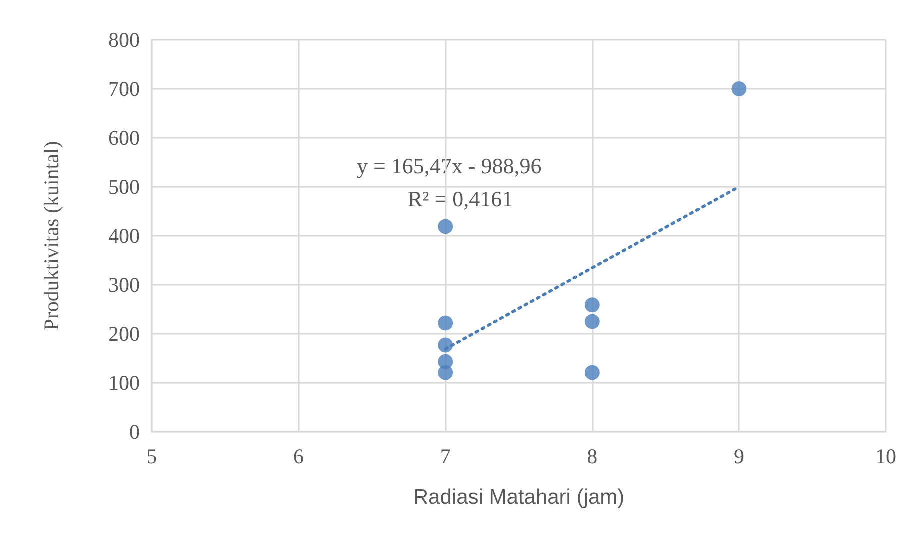 The height and width of the screenshot is (551, 918). Describe the element at coordinates (519, 497) in the screenshot. I see `x-axis-title: Radiasi Matahari (jam)` at that location.